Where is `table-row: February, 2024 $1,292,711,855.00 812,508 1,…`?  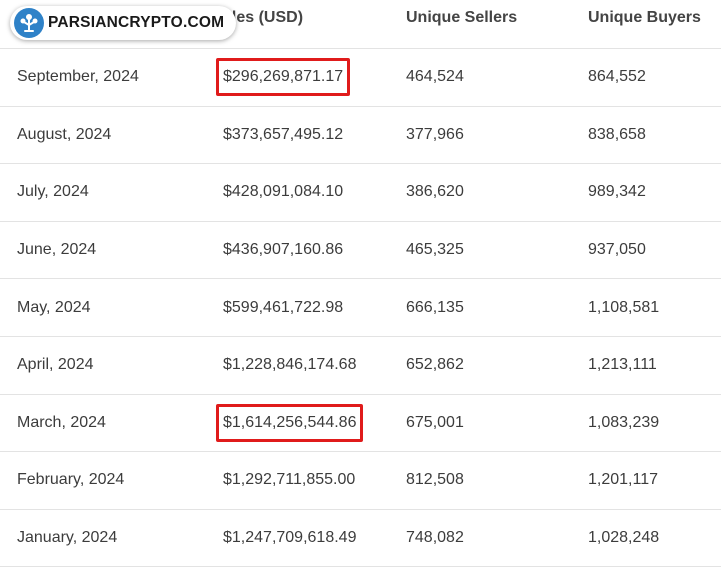
table-row: February, 2024 $1,292,711,855.00 812,508 1,… is located at coordinates (360, 481).